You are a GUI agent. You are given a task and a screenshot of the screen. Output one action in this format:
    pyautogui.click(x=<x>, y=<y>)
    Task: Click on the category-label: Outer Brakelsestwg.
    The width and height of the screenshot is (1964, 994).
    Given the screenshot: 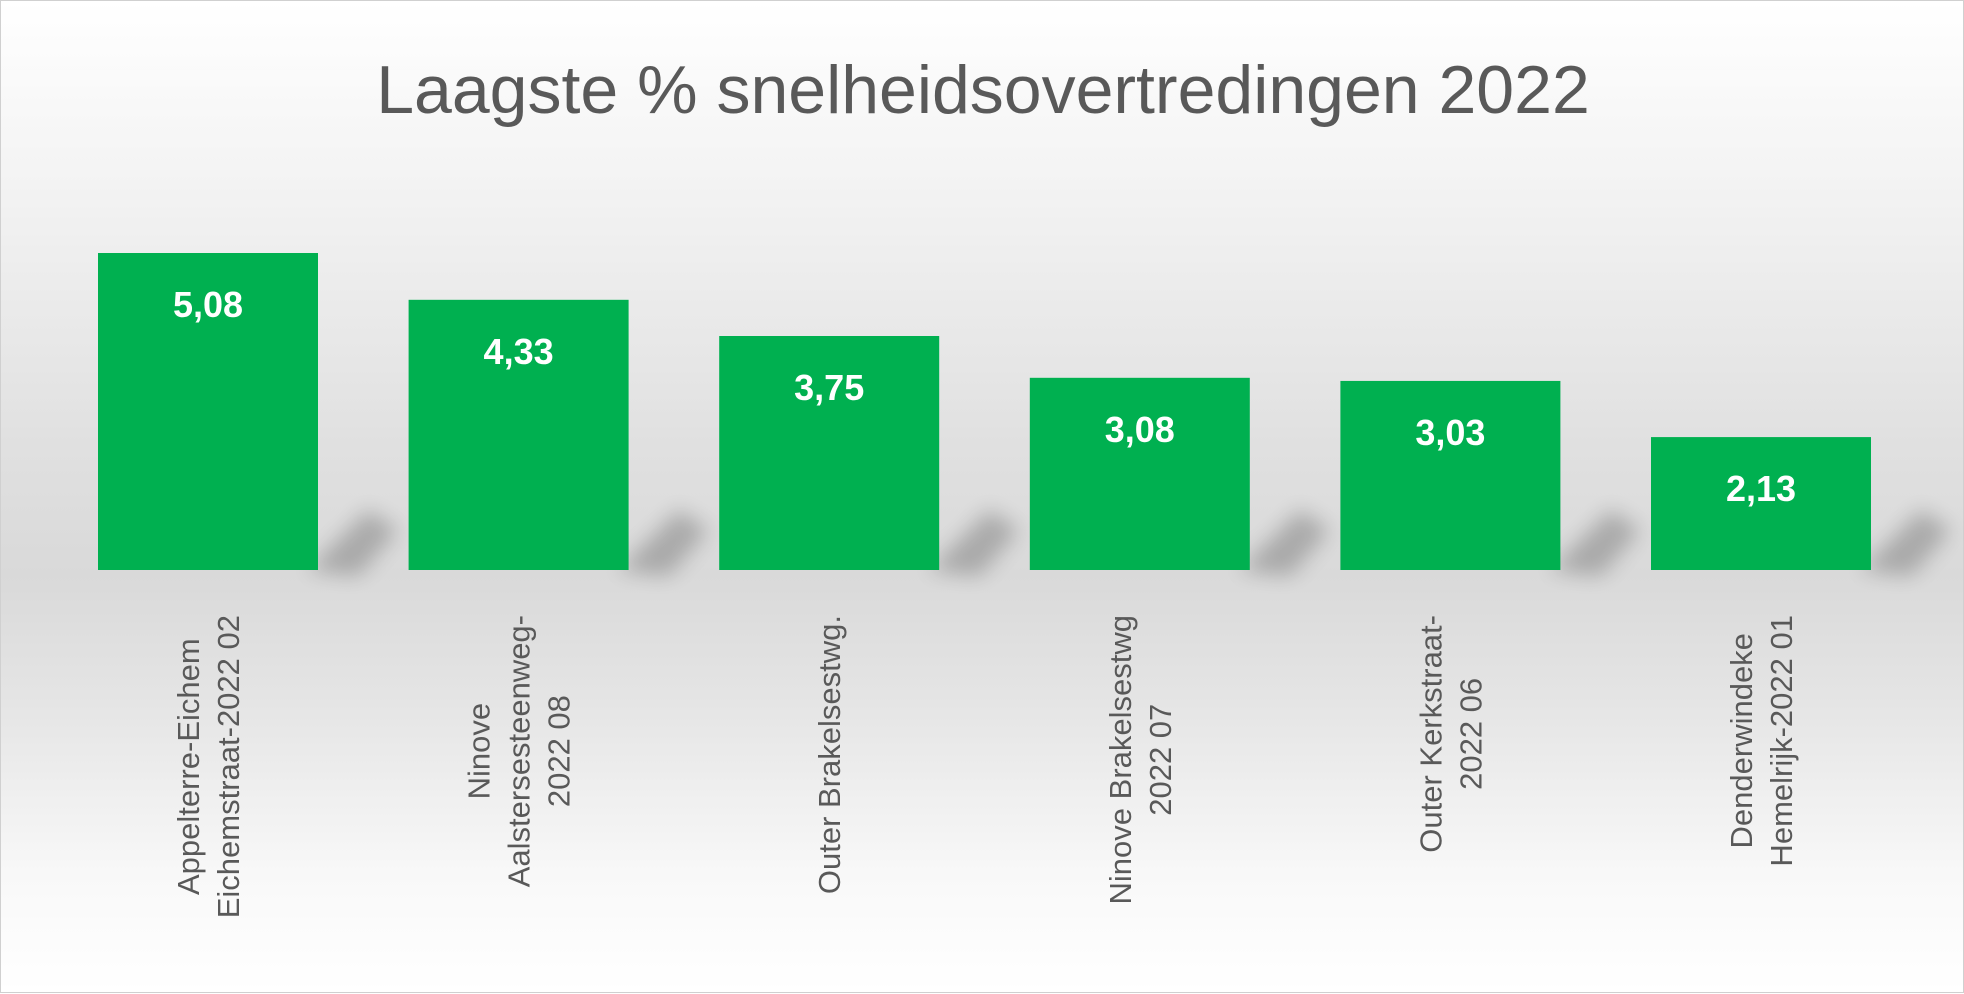 What is the action you would take?
    pyautogui.click(x=829, y=754)
    